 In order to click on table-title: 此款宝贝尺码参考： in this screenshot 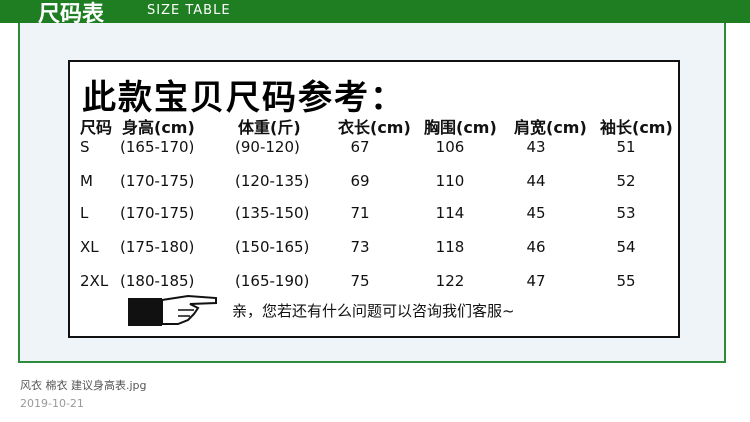, I will do `click(244, 98)`.